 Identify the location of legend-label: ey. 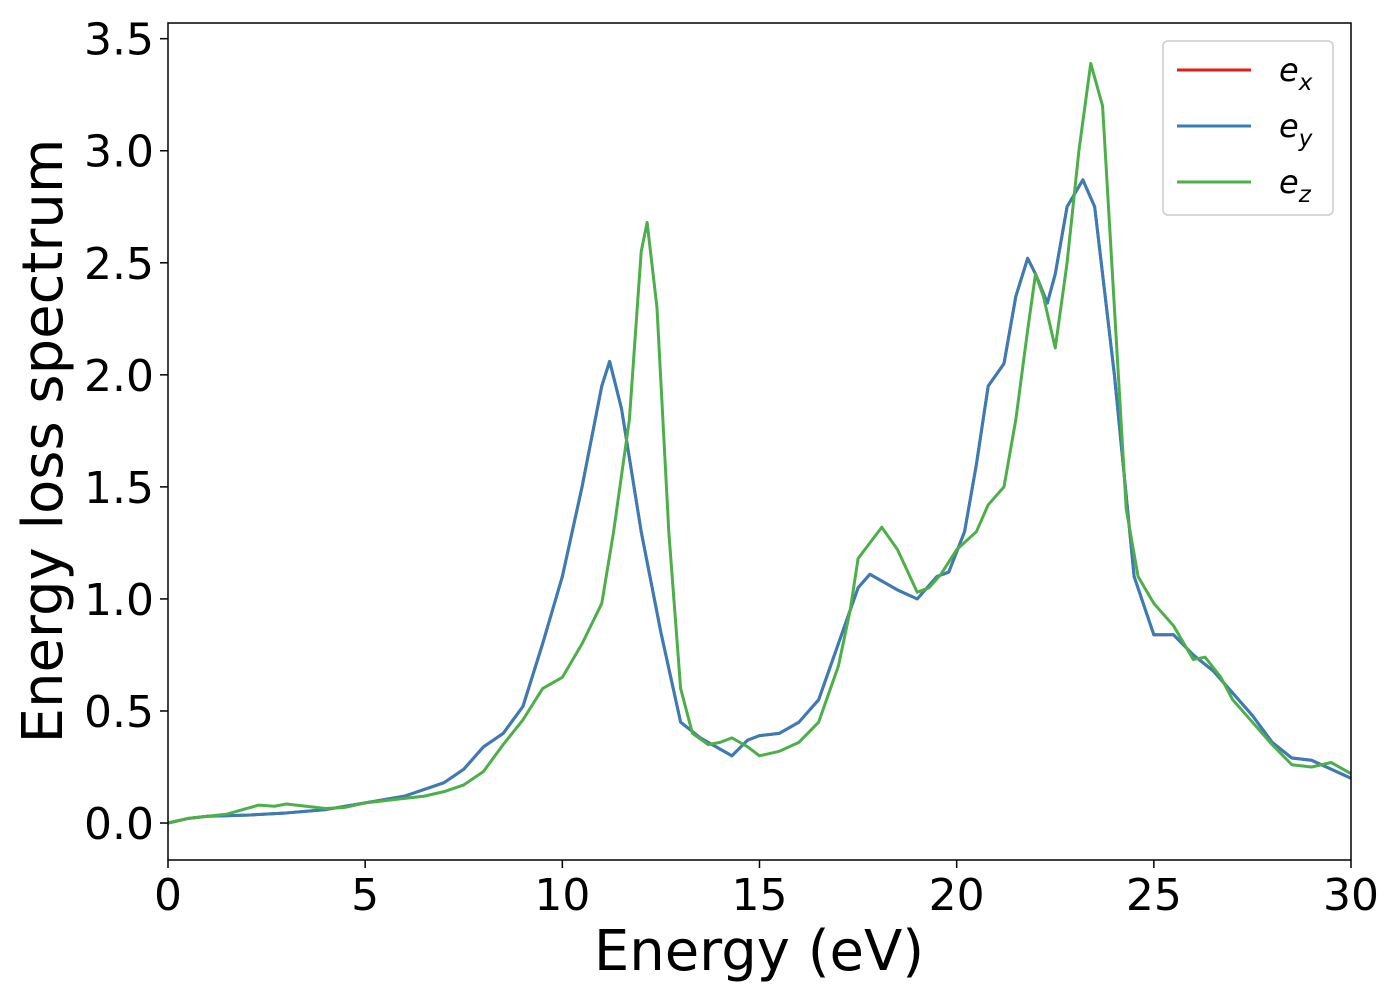
(1296, 129).